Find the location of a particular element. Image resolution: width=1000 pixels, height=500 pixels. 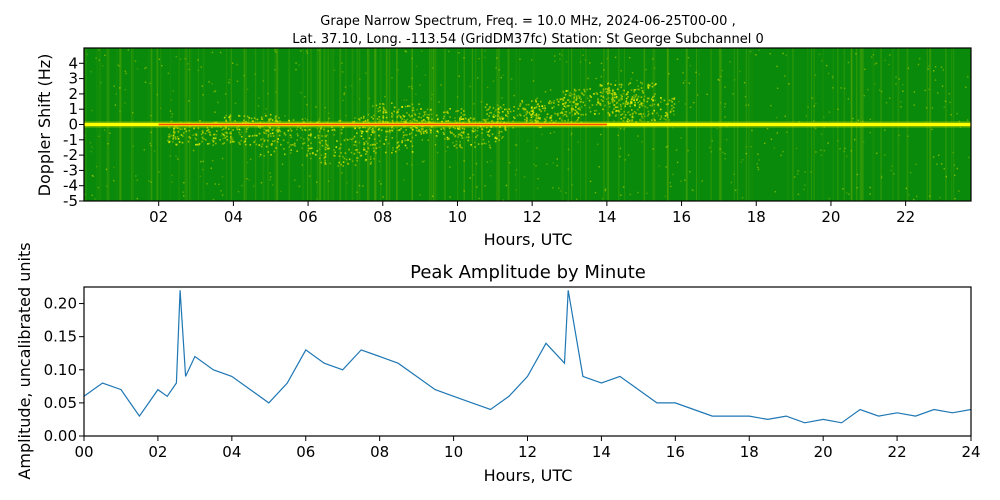

spectrogram-x-tick-label: 20 is located at coordinates (830, 217).